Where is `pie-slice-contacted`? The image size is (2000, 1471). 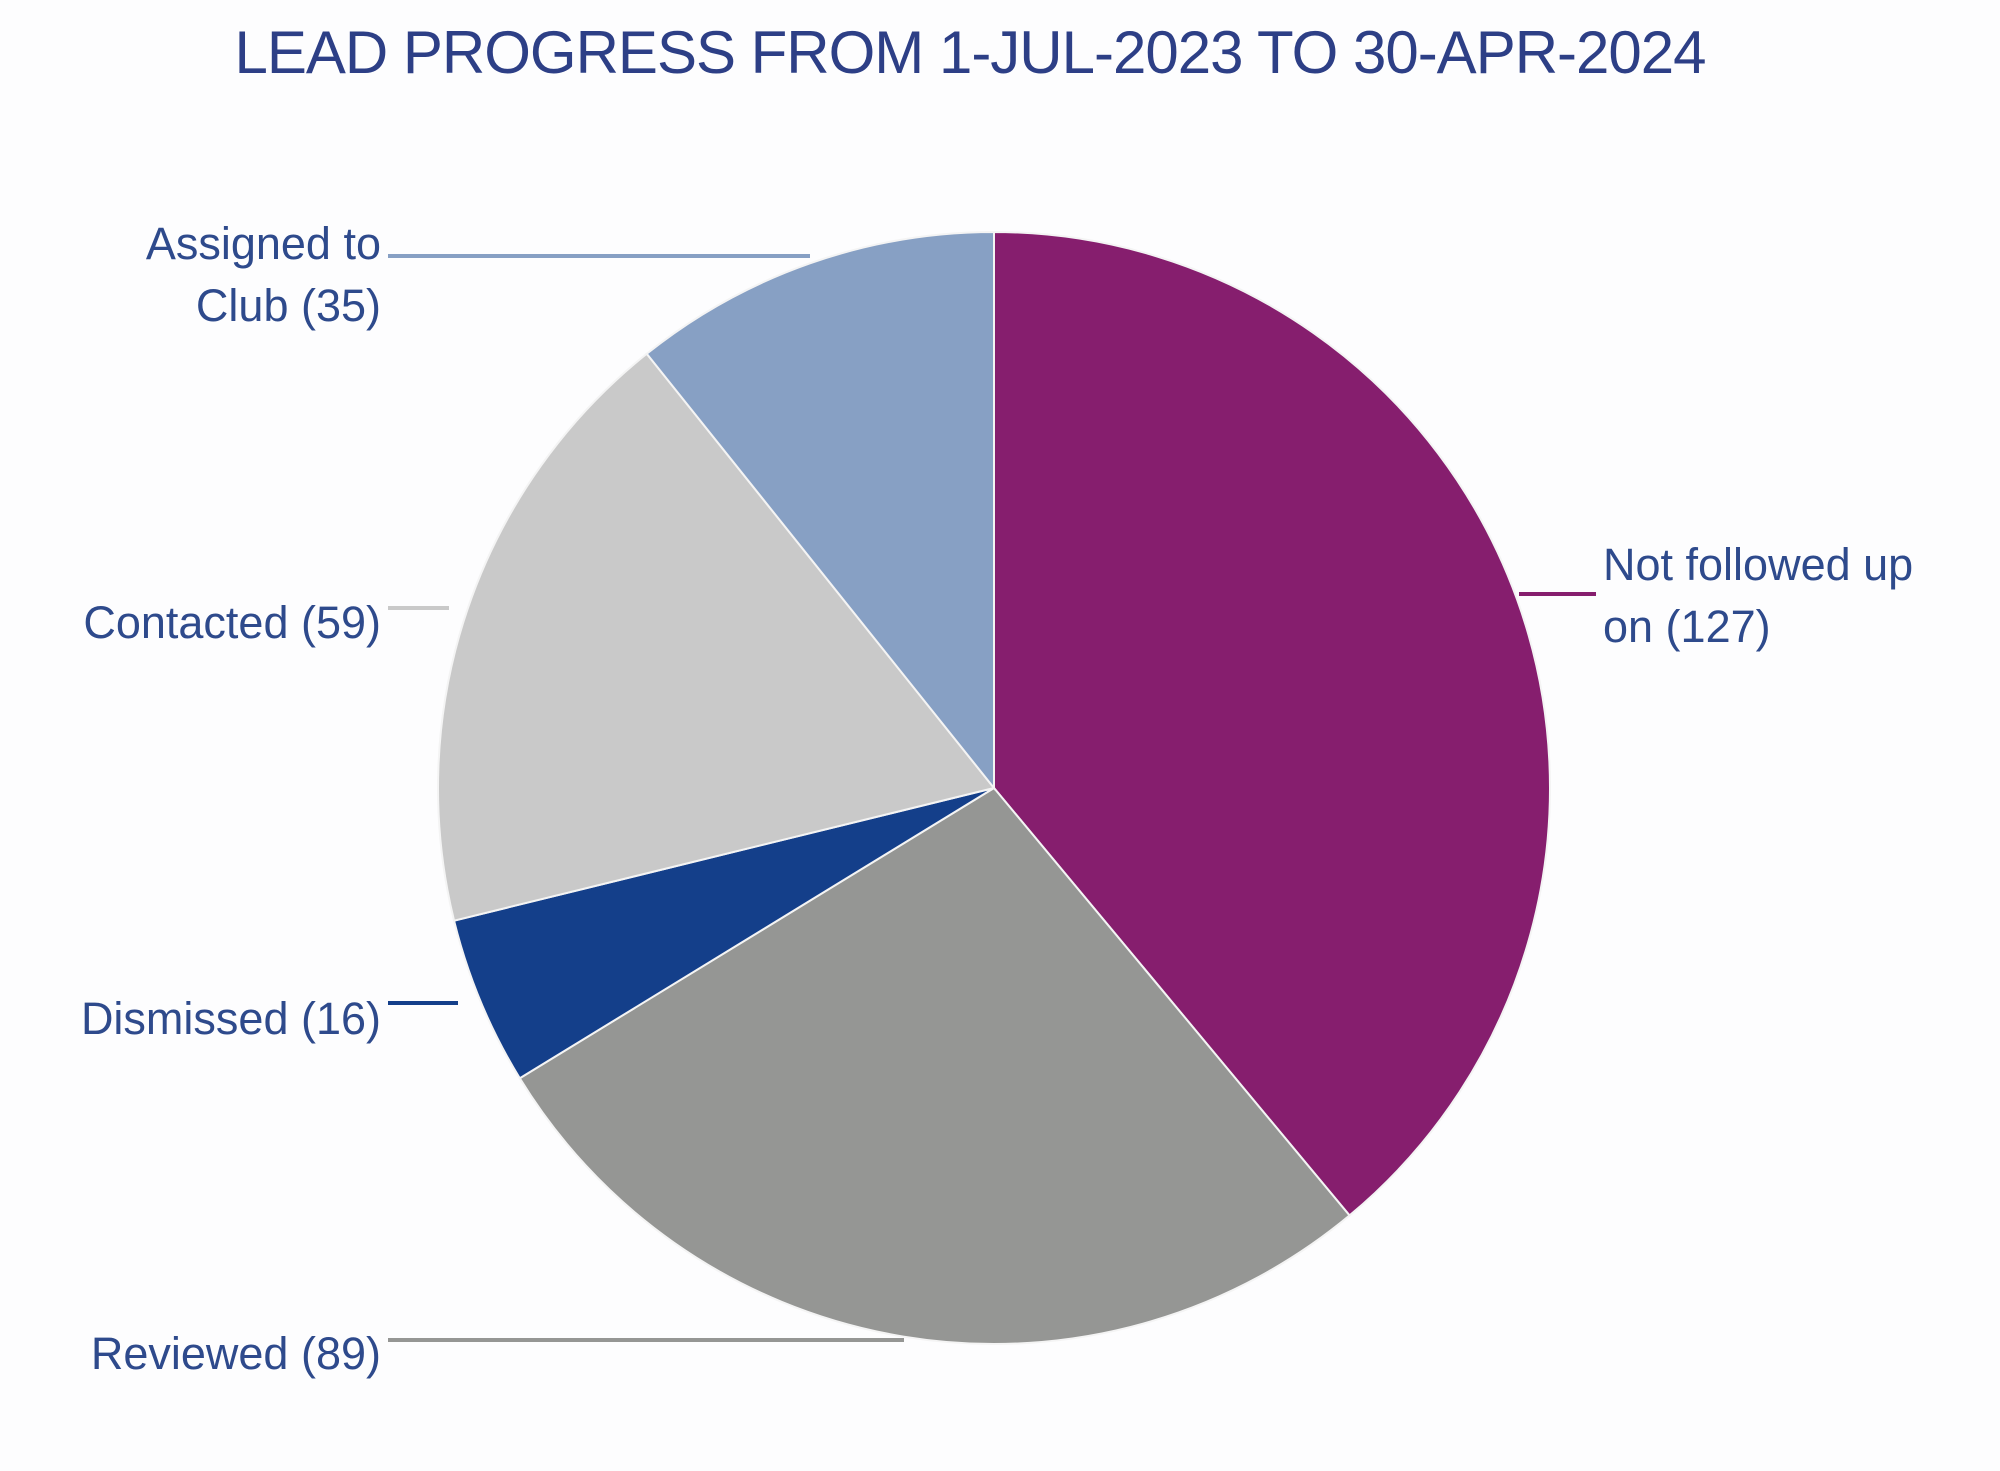
pie-slice-contacted is located at coordinates (716, 637).